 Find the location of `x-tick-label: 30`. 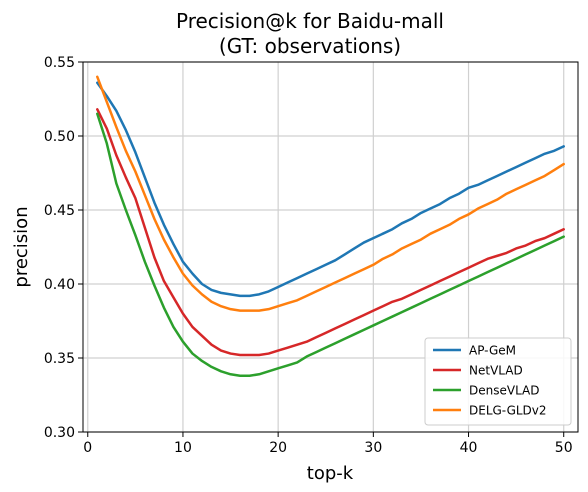

x-tick-label: 30 is located at coordinates (373, 448).